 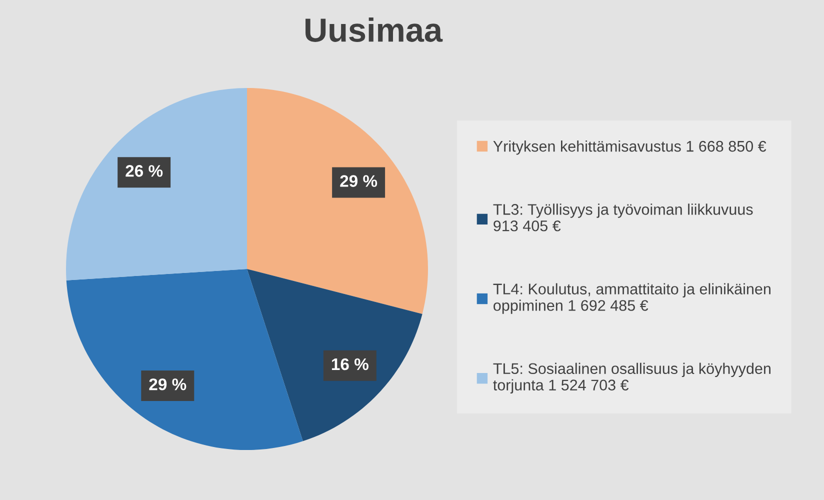 I want to click on legend-label: TL5: Sosiaalinen osallisuus ja köyhyyden torjunta 1 524 703 €, so click(x=631, y=378).